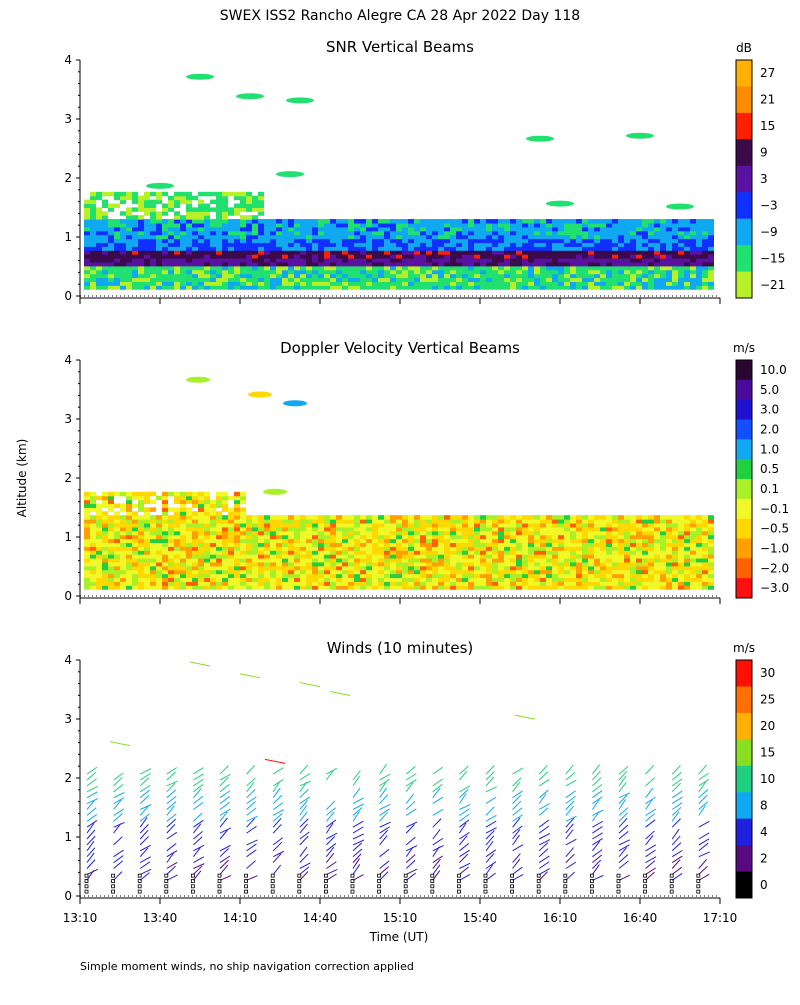 This screenshot has height=1005, width=800. What do you see at coordinates (400, 648) in the screenshot?
I see `panel-title-winds: Winds (10 minutes)` at bounding box center [400, 648].